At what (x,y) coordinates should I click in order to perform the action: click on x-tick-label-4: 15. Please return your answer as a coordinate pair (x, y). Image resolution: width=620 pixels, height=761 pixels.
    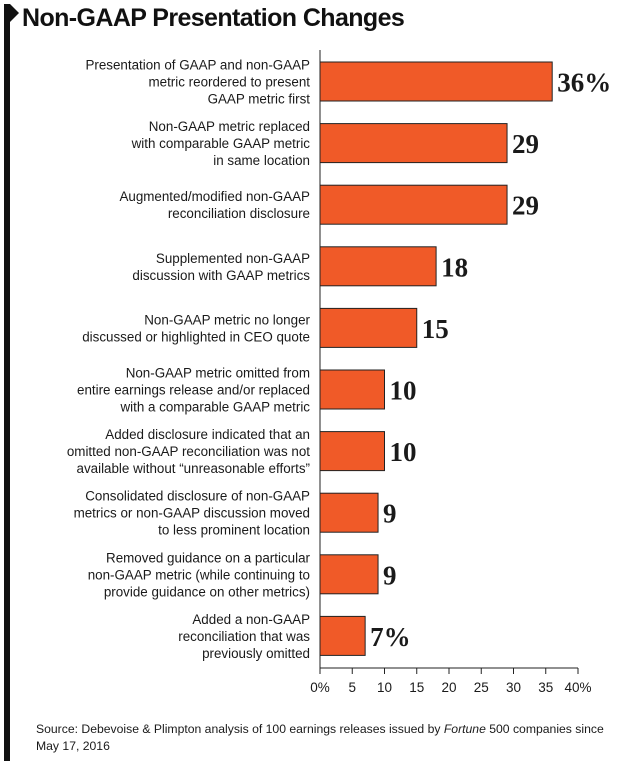
    Looking at the image, I should click on (416, 687).